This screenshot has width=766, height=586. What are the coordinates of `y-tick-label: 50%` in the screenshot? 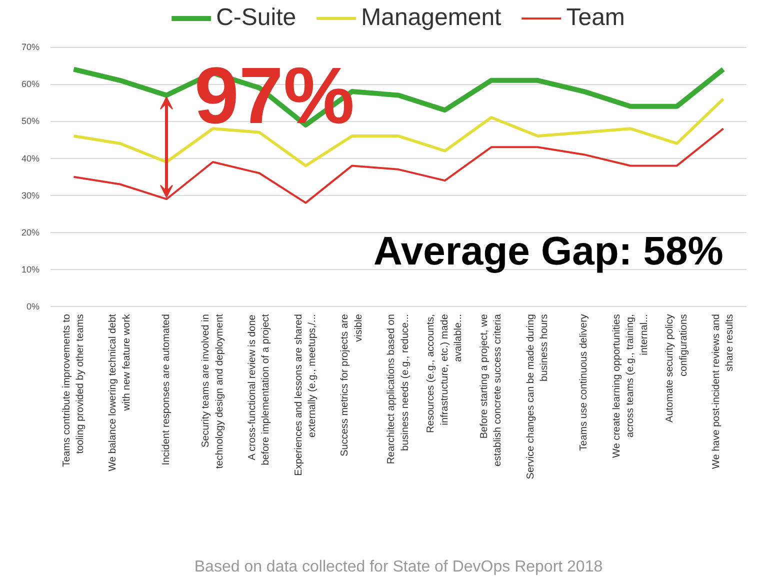 It's located at (30, 121).